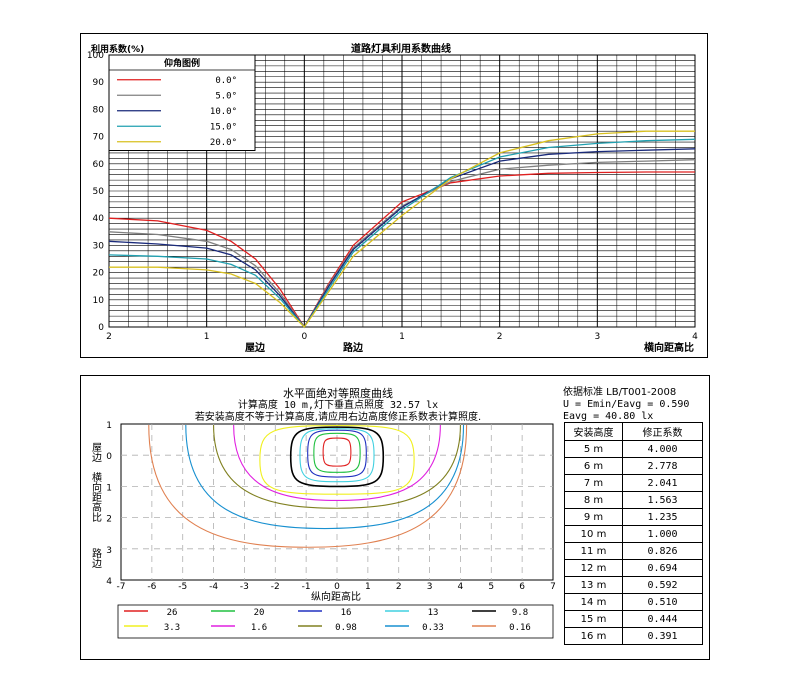 The image size is (788, 690). What do you see at coordinates (99, 301) in the screenshot?
I see `chart1-y-tick-label: 10` at bounding box center [99, 301].